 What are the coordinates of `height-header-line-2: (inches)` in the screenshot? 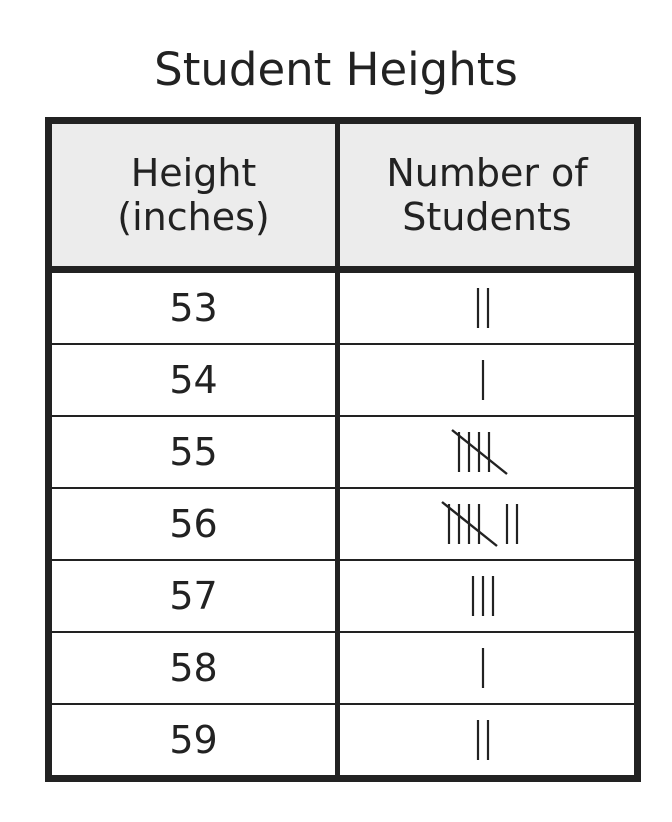 It's located at (193, 217).